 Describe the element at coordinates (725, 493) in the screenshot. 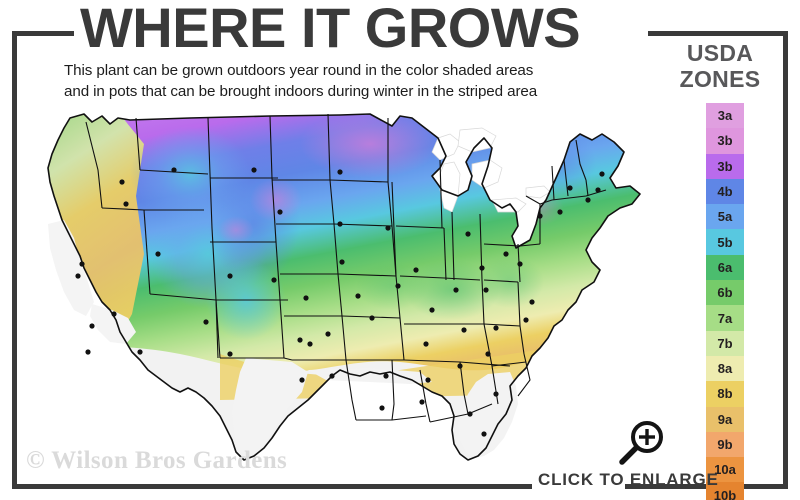

I see `legend-swatch-label: 10b` at that location.